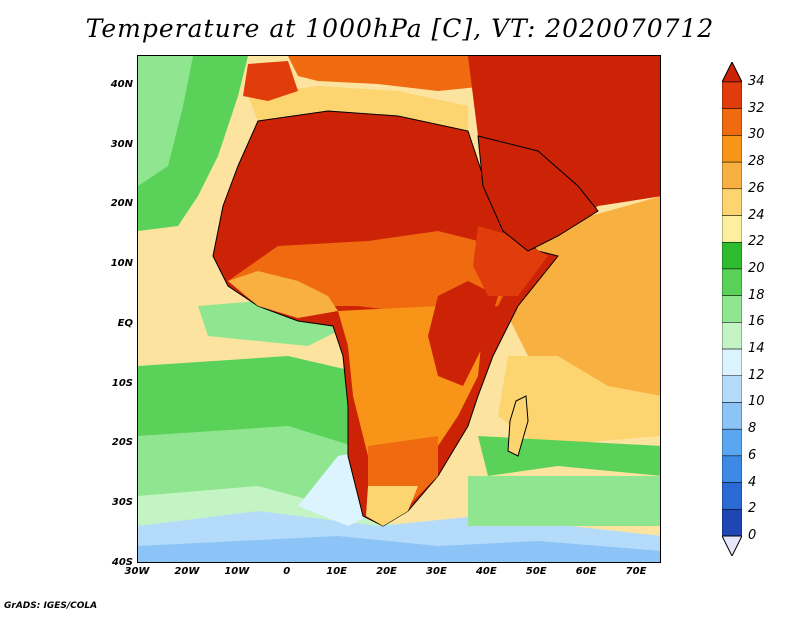 The height and width of the screenshot is (618, 800). What do you see at coordinates (536, 571) in the screenshot?
I see `lon-tick-label: 50E` at bounding box center [536, 571].